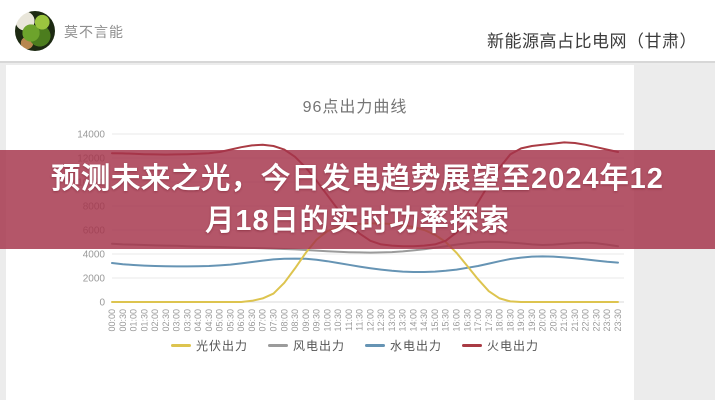  I want to click on thermal-legend-label: 火电出力, so click(513, 346).